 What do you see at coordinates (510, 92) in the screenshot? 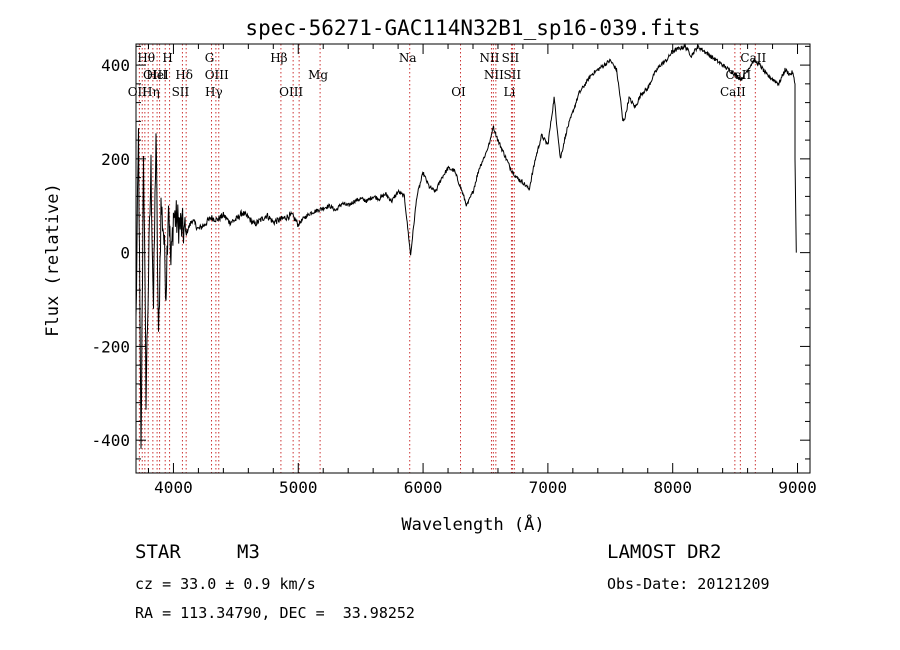
I see `line-label: Li` at bounding box center [510, 92].